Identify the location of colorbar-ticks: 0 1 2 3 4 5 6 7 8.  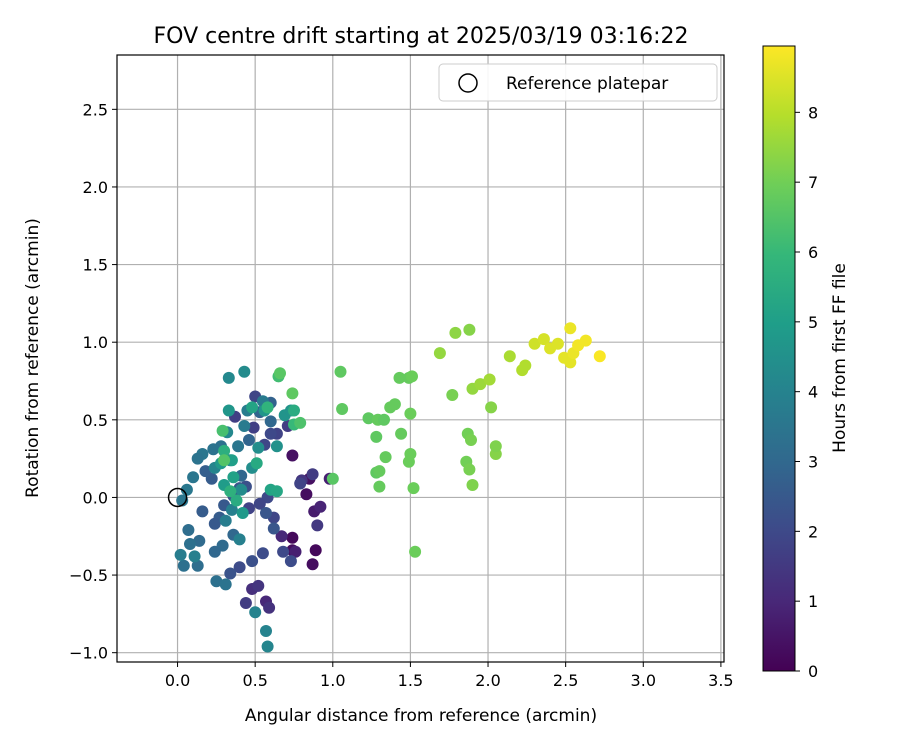
(806, 392).